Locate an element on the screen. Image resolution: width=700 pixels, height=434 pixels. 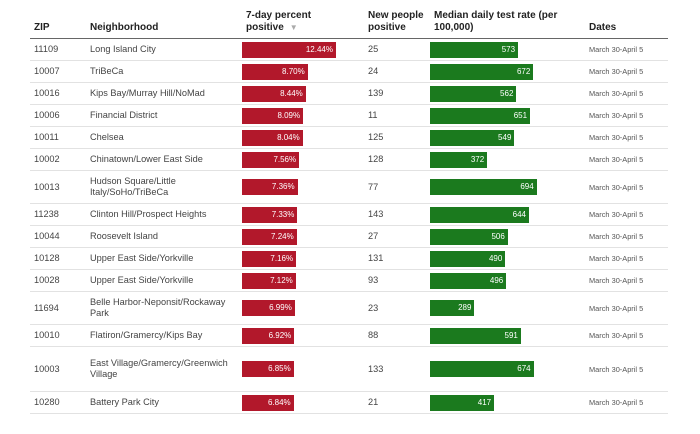
percent-positive-cell: 7.56% is located at coordinates (303, 159).